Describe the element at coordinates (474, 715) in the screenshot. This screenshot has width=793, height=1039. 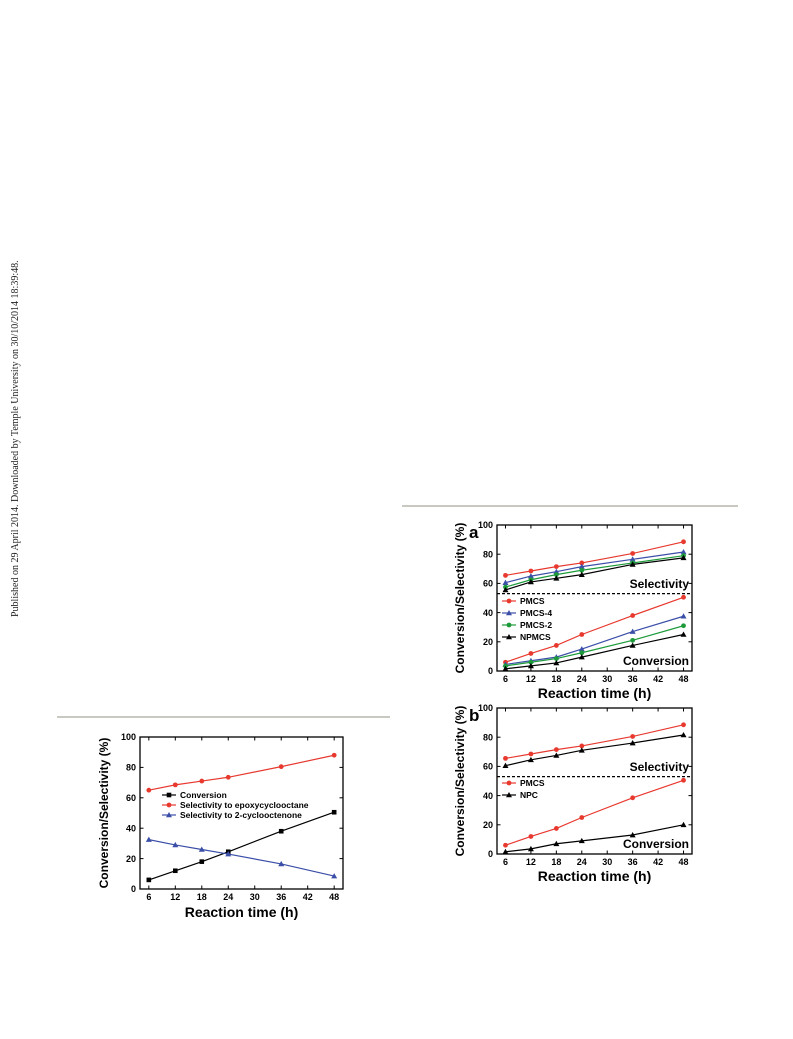
I see `panel-label: b` at that location.